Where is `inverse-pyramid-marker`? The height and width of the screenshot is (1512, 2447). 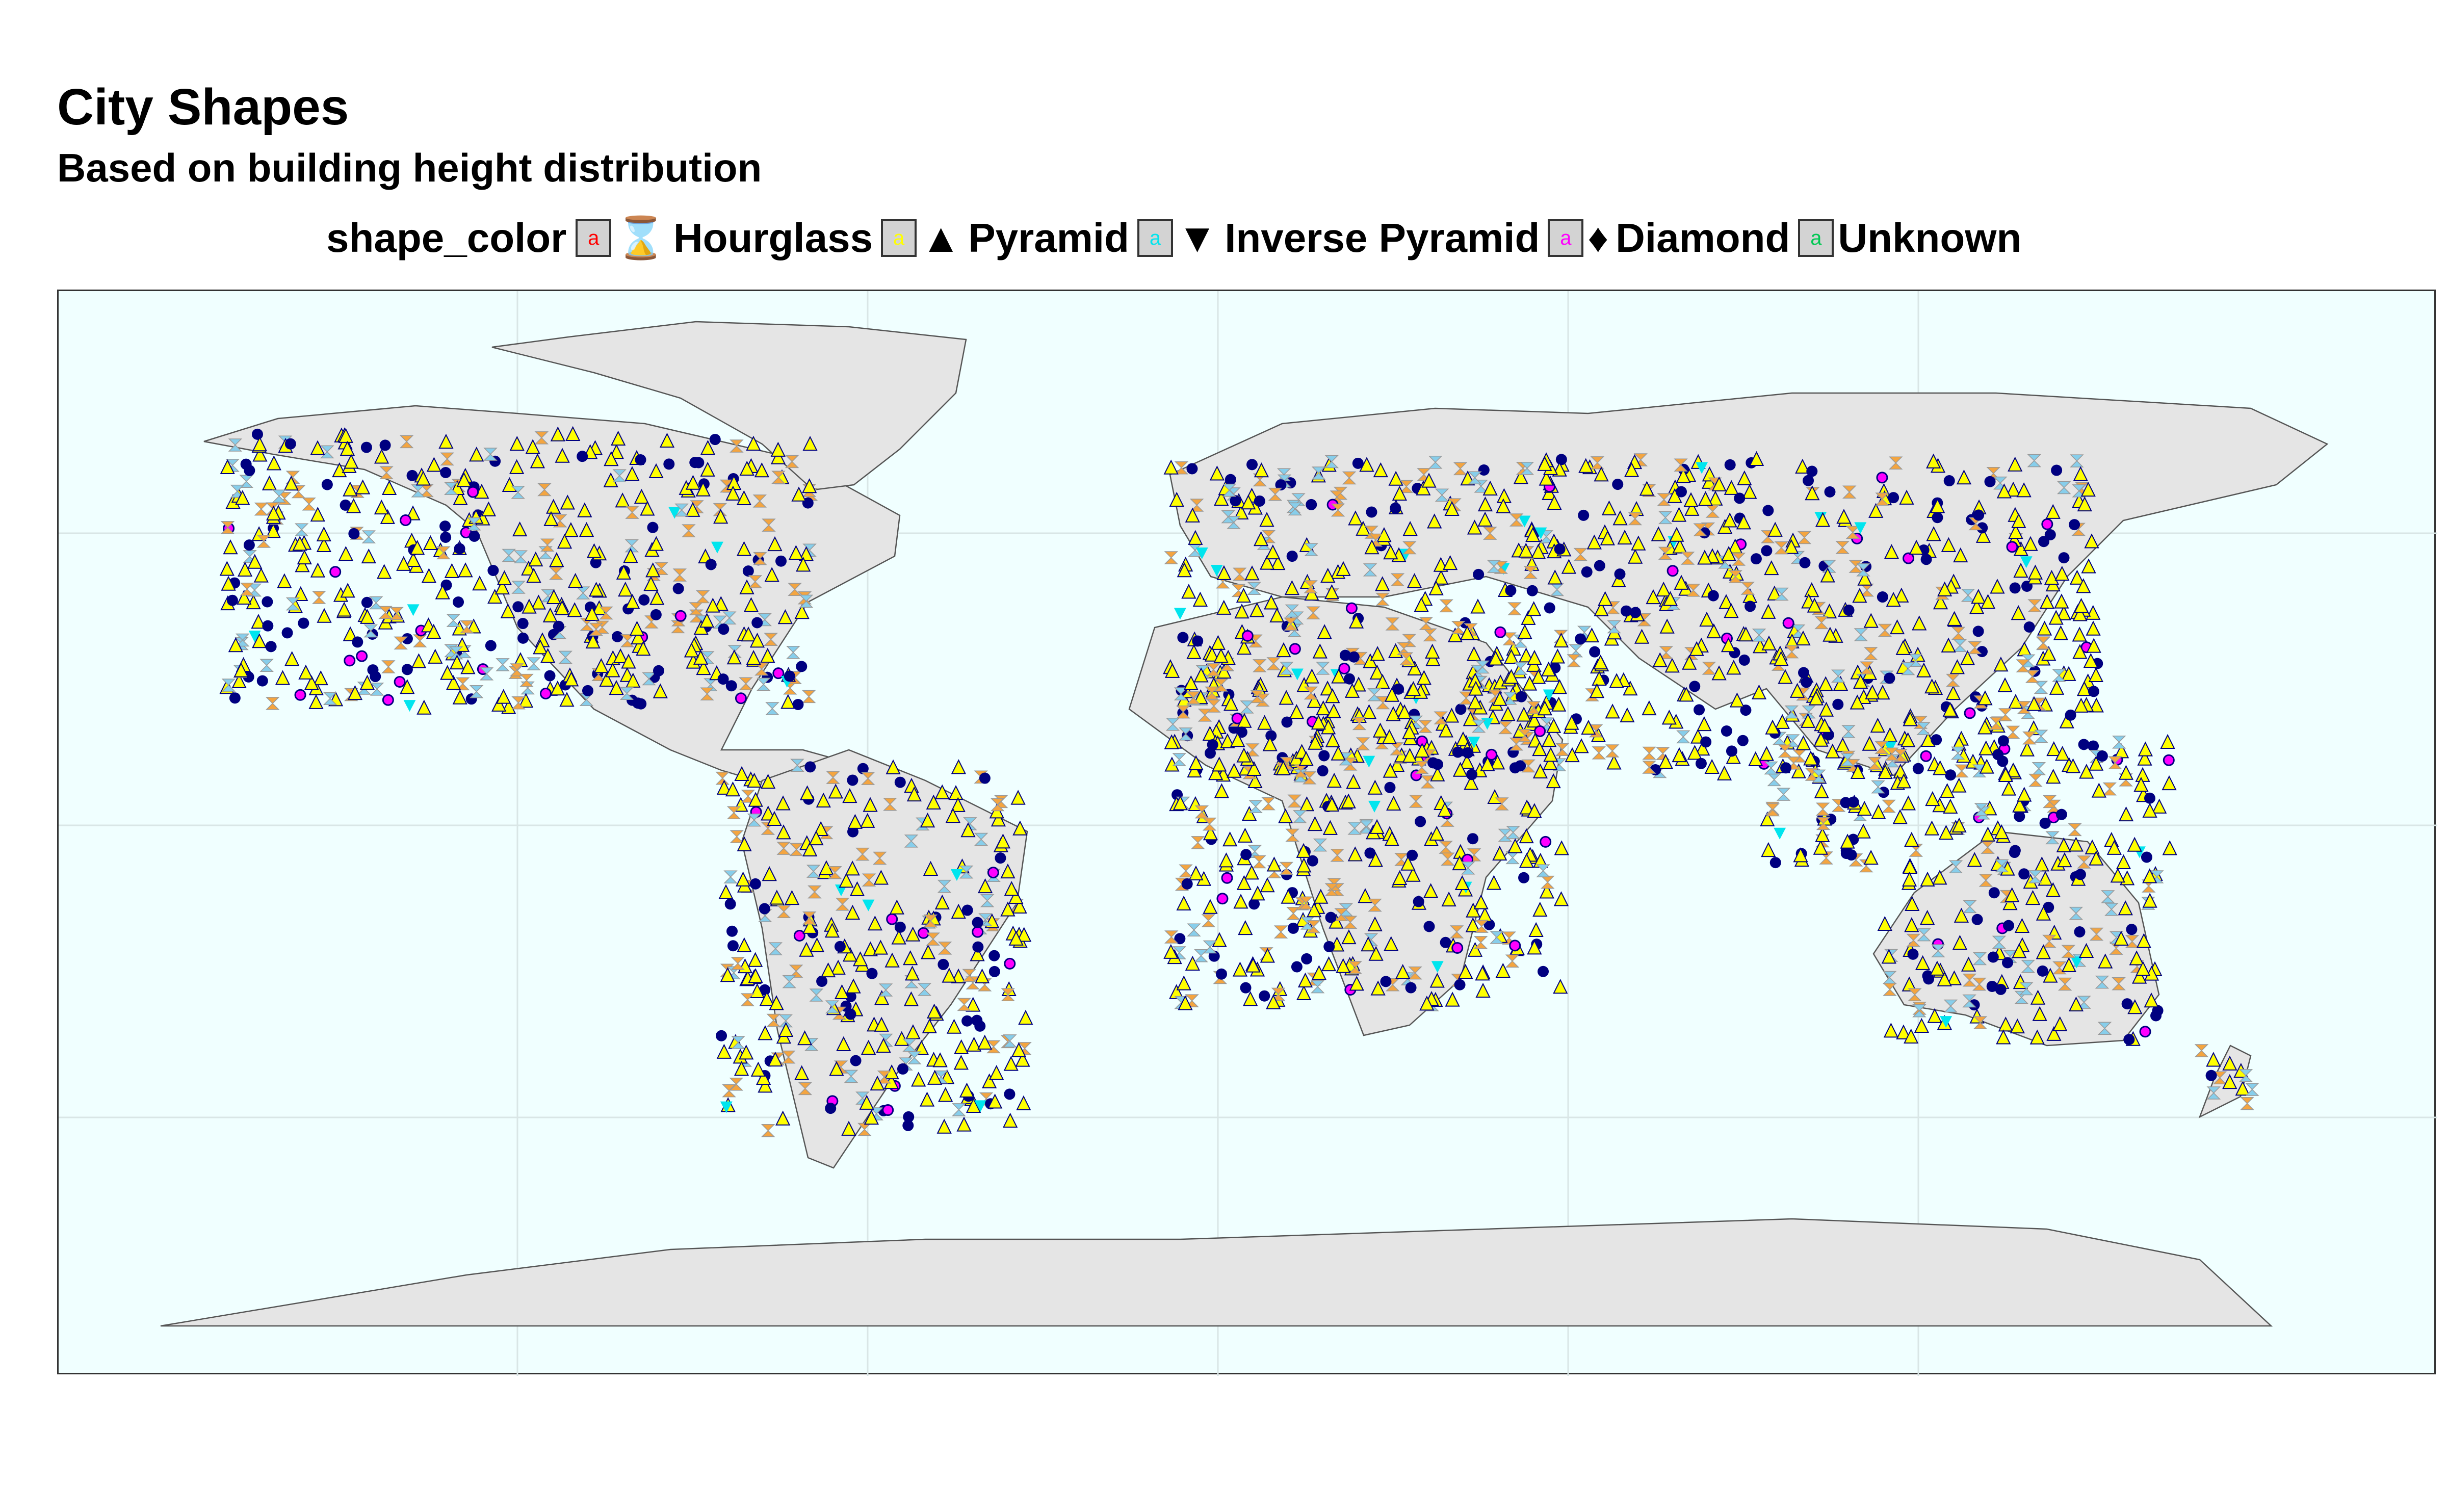
inverse-pyramid-marker is located at coordinates (868, 905).